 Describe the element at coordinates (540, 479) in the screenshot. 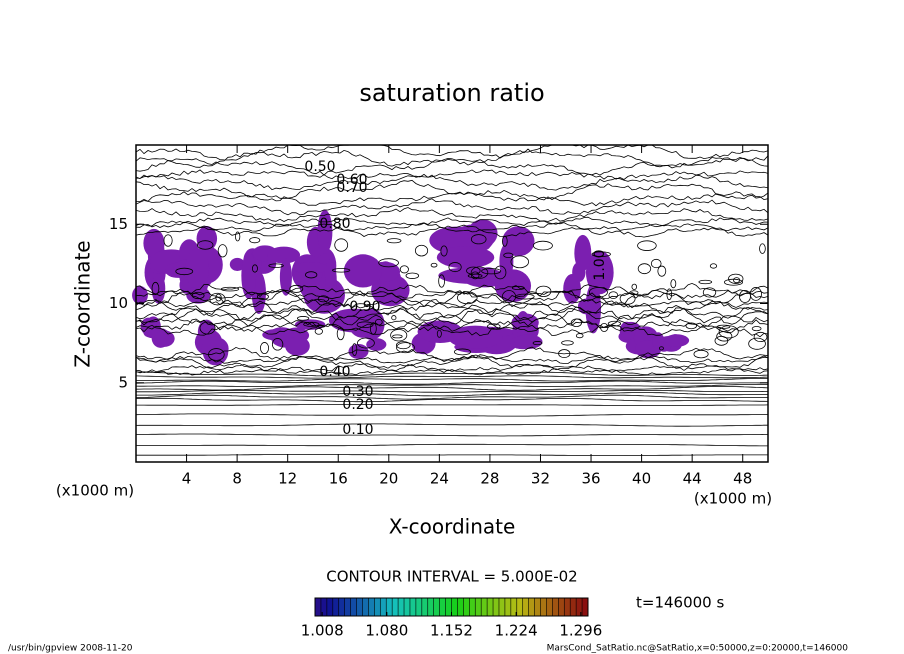

I see `x-tick-label: 32` at that location.